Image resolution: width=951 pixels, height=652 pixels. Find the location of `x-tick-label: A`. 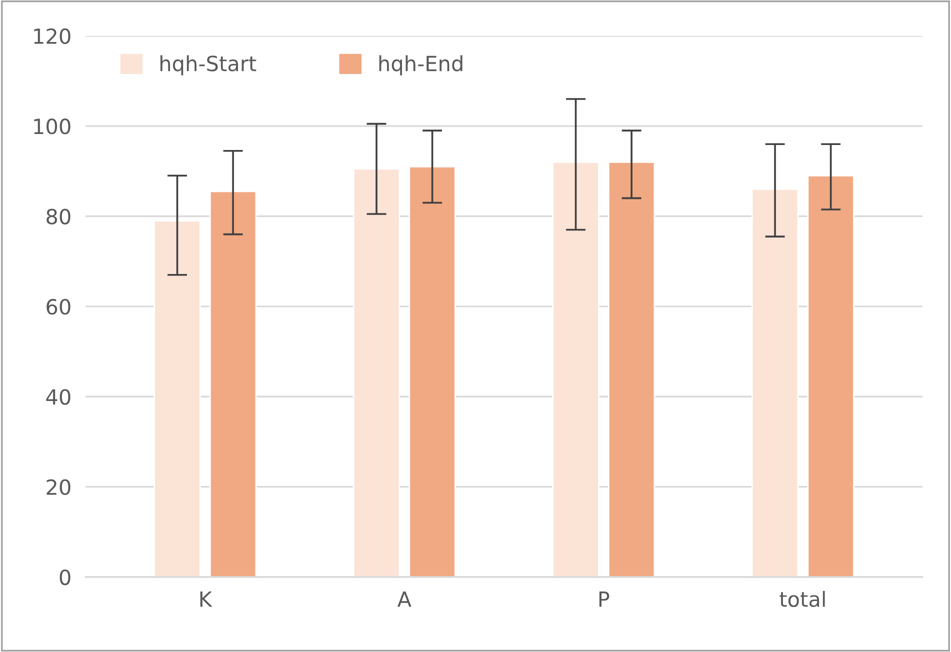

x-tick-label: A is located at coordinates (404, 599).